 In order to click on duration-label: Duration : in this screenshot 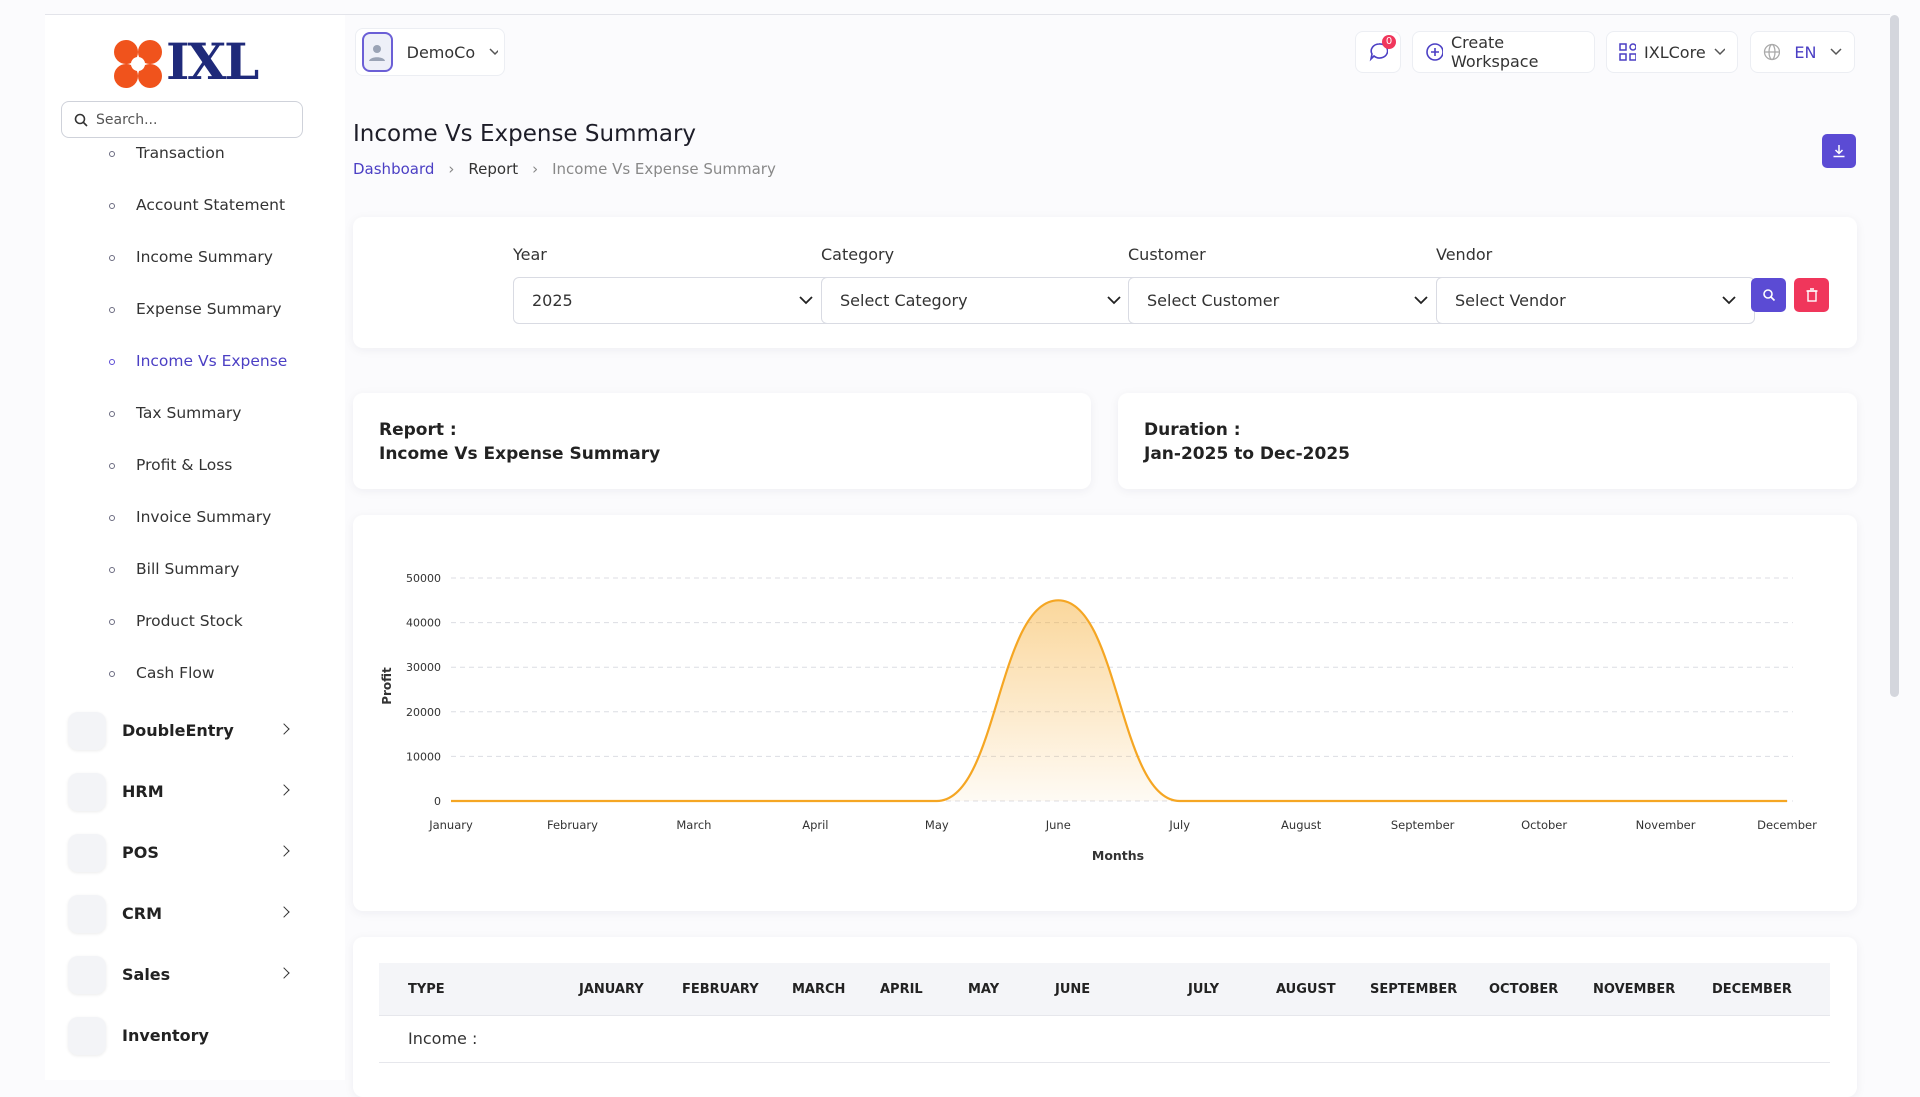, I will do `click(1192, 430)`.